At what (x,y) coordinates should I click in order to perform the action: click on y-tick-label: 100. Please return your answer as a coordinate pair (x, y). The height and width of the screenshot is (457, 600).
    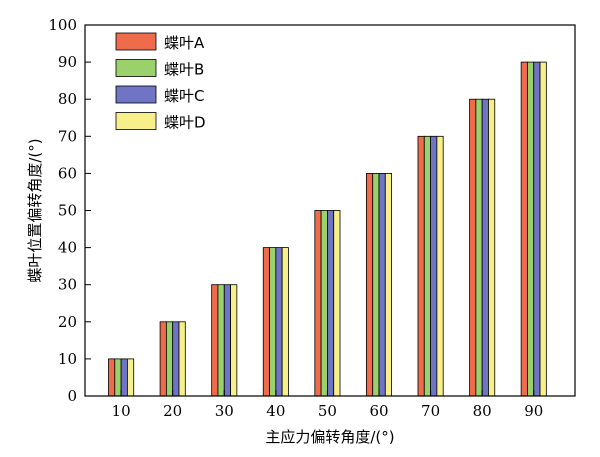
    Looking at the image, I should click on (62, 25).